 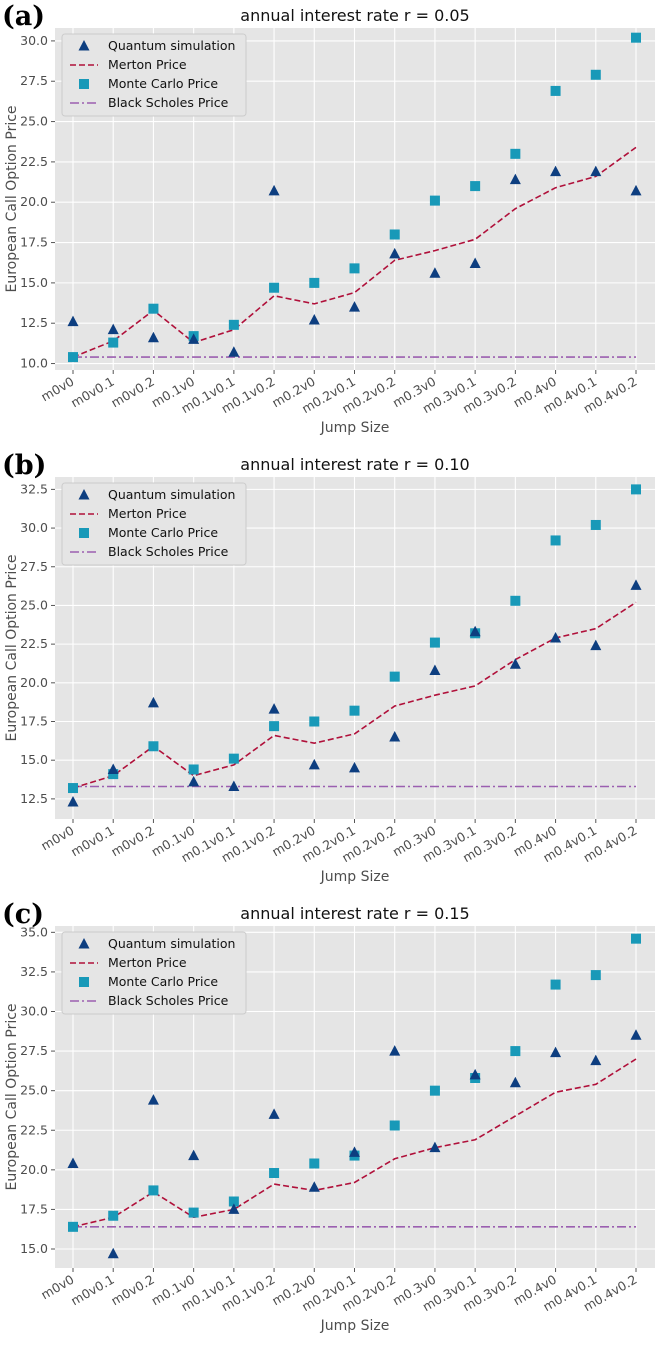 What do you see at coordinates (34, 971) in the screenshot?
I see `y-tick-label: 32.5` at bounding box center [34, 971].